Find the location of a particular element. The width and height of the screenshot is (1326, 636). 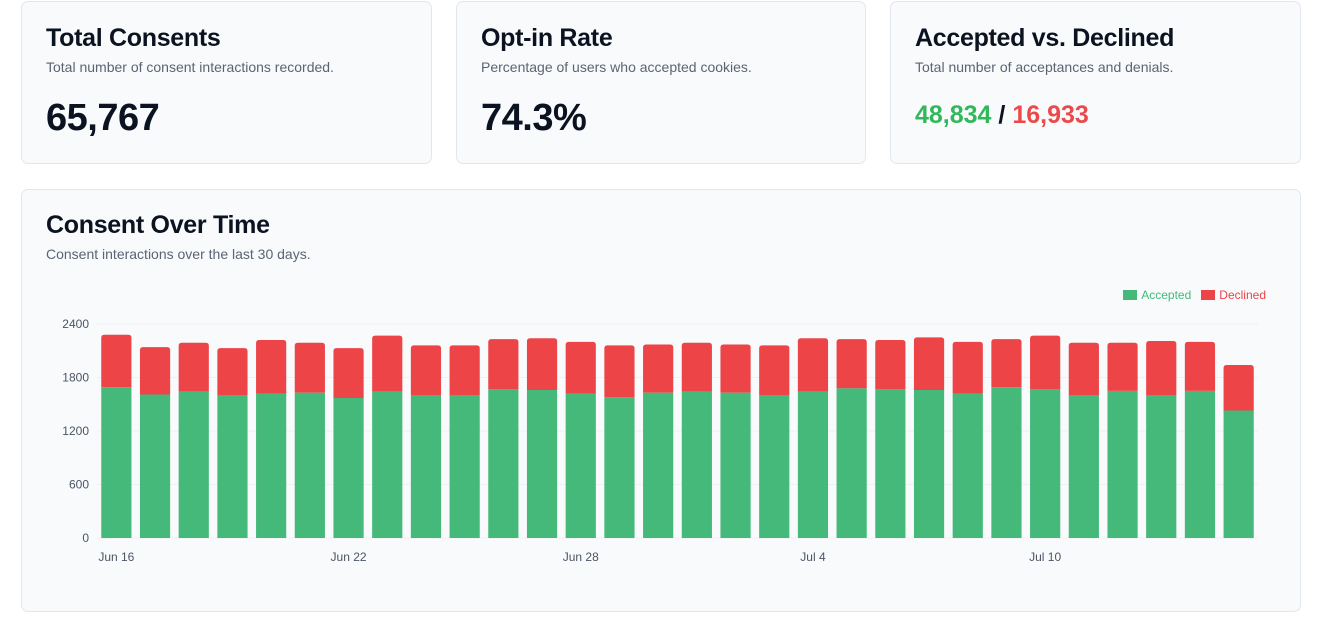

legend-label-accepted: Accepted is located at coordinates (1166, 295).